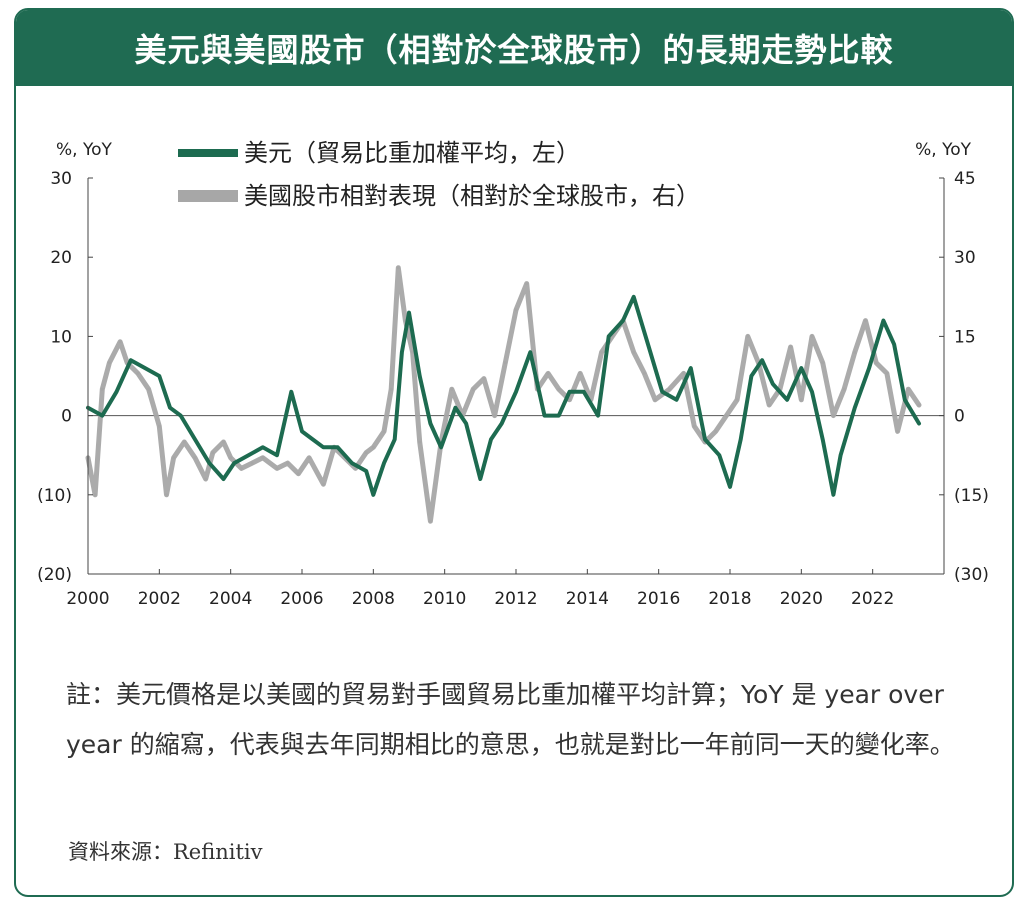 This screenshot has width=1024, height=906. Describe the element at coordinates (729, 599) in the screenshot. I see `x-tick-label: 2018` at that location.